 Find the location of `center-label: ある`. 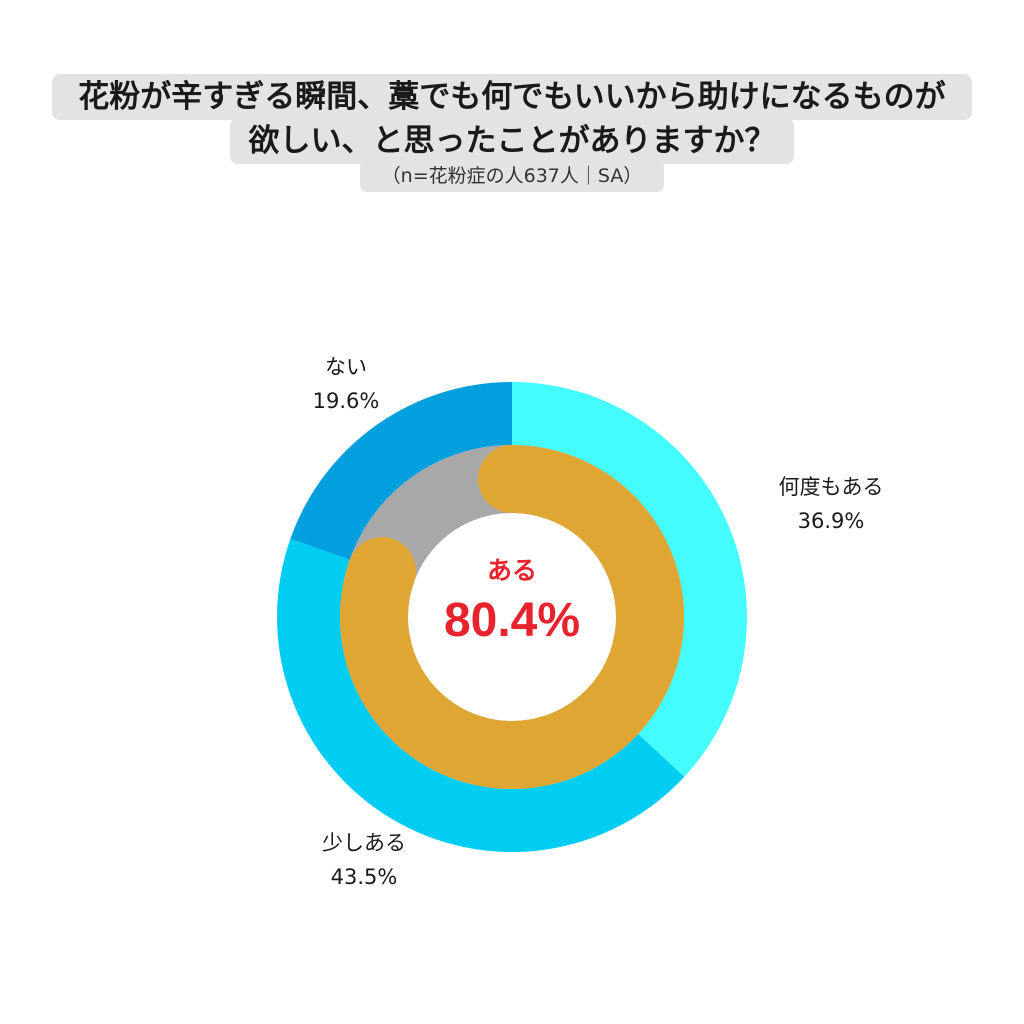

center-label: ある is located at coordinates (512, 570).